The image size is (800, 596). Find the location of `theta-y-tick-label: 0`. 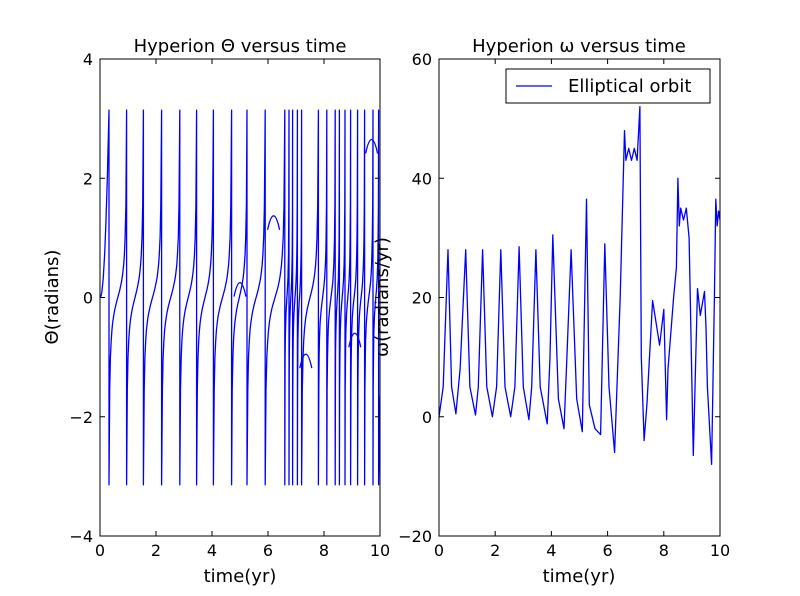

theta-y-tick-label: 0 is located at coordinates (88, 298).